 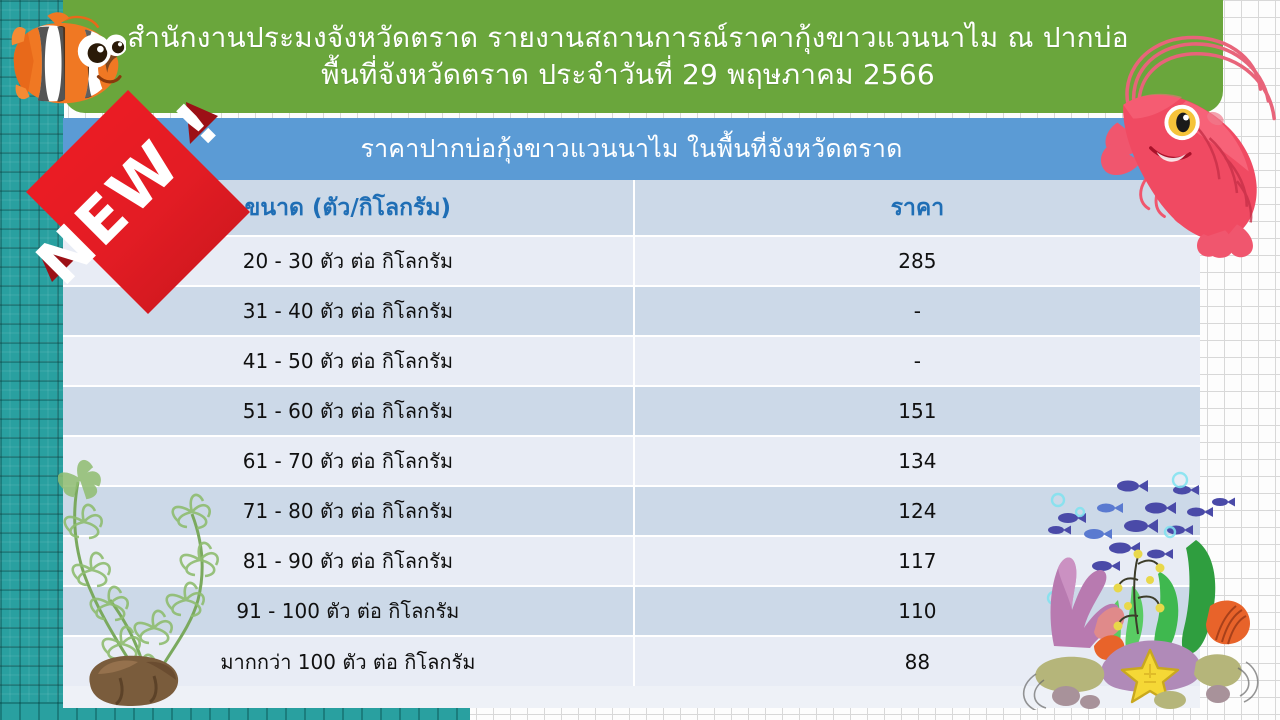 I want to click on cell-price: 124, so click(x=916, y=511).